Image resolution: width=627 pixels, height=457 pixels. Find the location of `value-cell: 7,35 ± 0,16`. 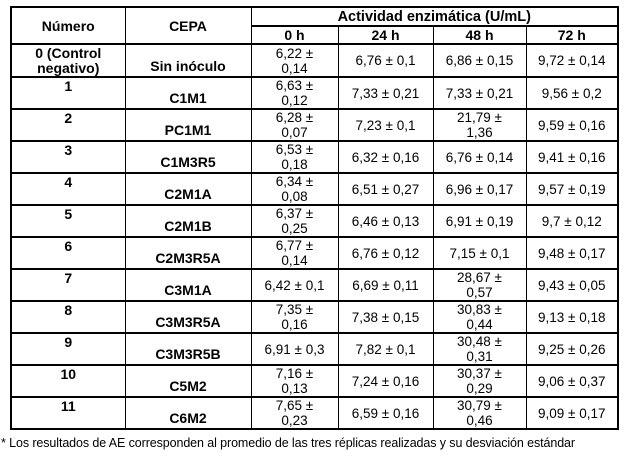

value-cell: 7,35 ± 0,16 is located at coordinates (294, 317).